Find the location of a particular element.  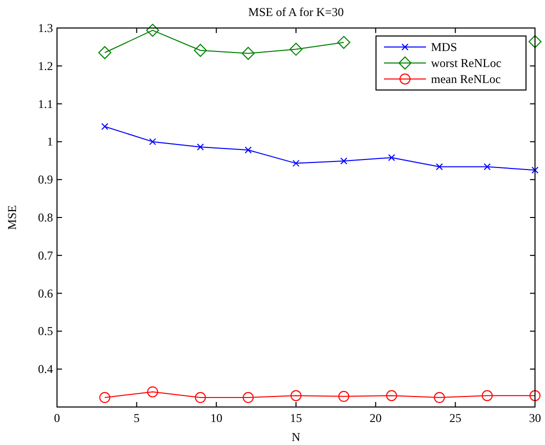

y-tick-label: 0.8 is located at coordinates (45, 217).